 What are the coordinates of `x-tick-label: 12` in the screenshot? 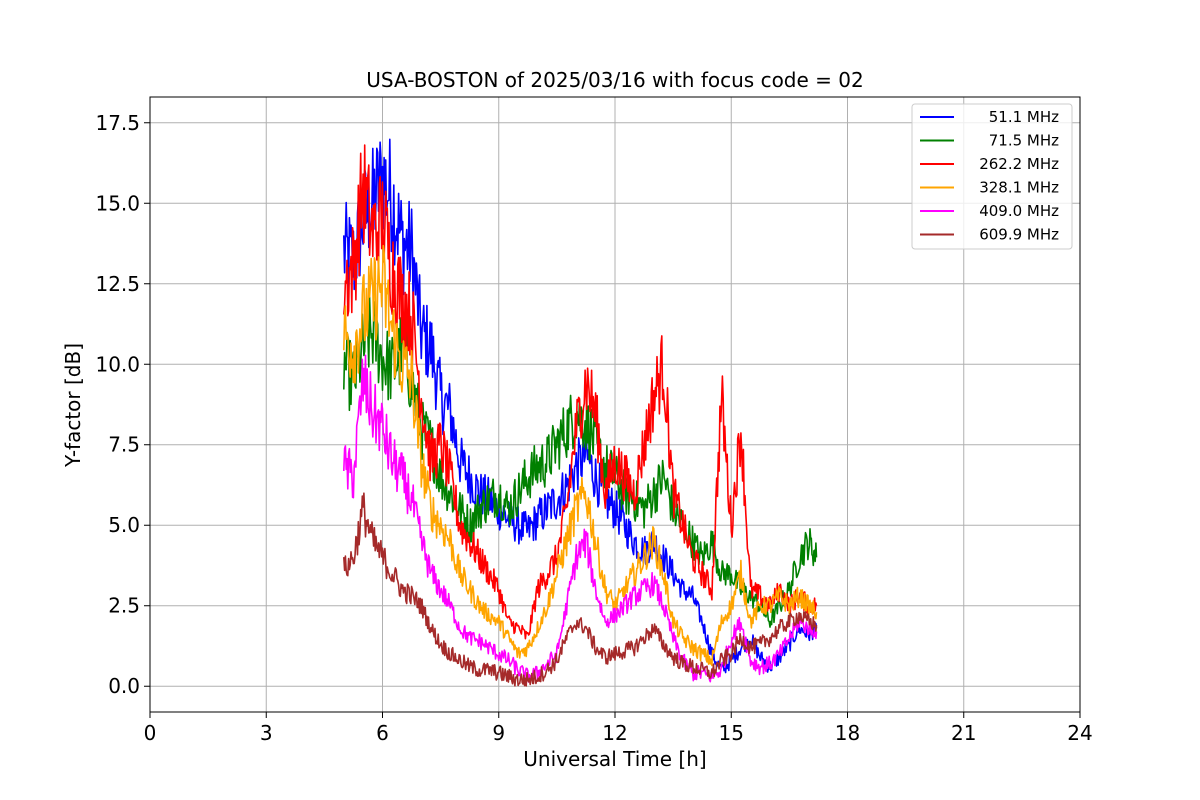 It's located at (614, 733).